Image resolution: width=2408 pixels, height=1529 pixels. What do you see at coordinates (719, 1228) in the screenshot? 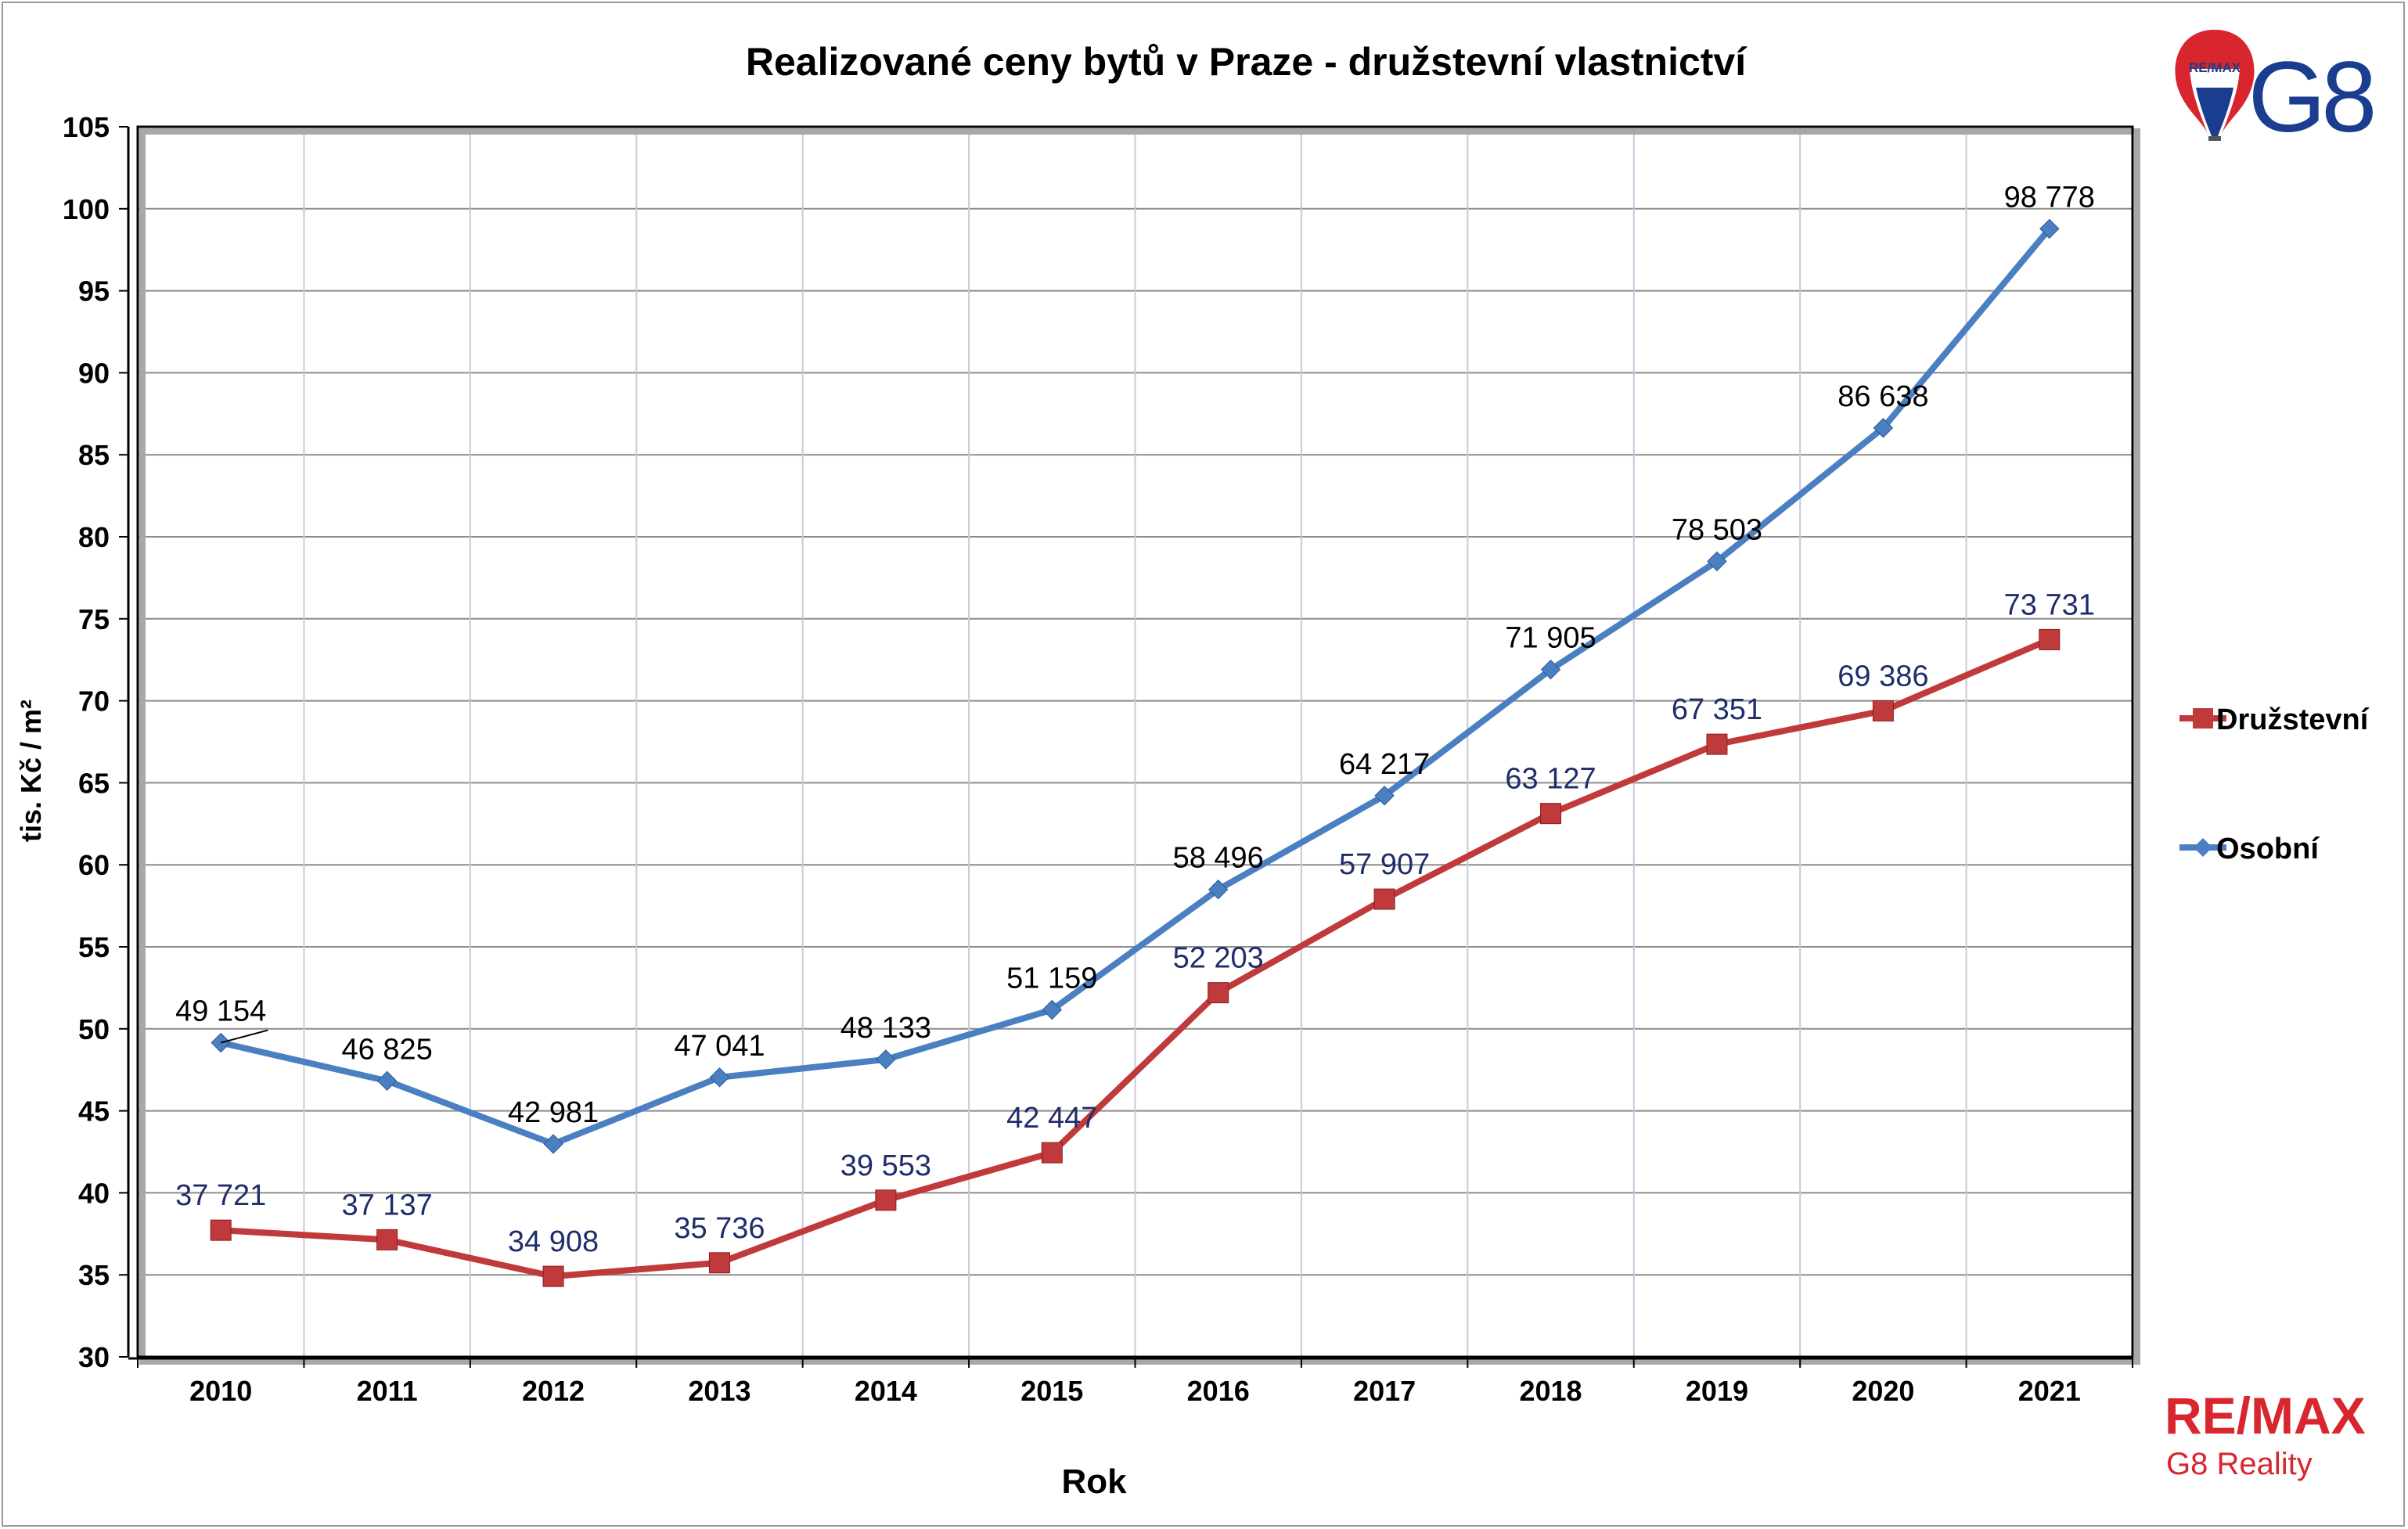
I see `data-label: 35 736` at bounding box center [719, 1228].